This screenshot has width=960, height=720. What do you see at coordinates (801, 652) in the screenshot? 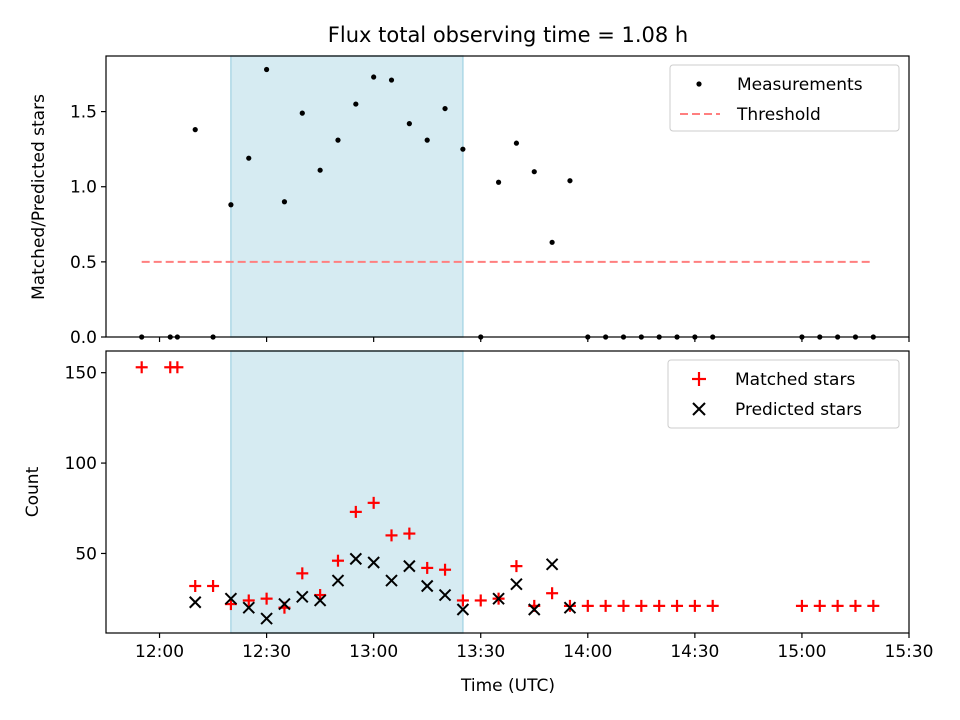
I see `x-tick-label-15-00: 15:00` at bounding box center [801, 652].